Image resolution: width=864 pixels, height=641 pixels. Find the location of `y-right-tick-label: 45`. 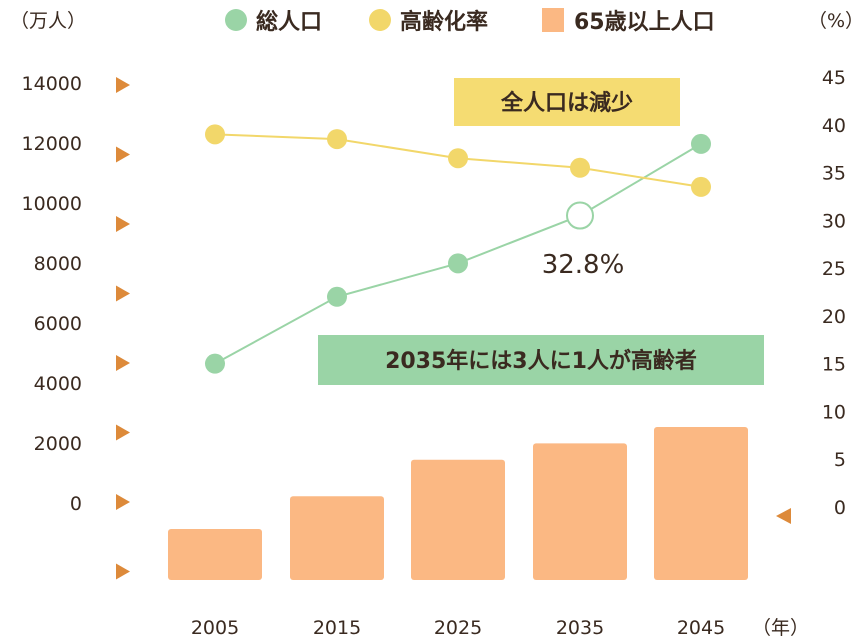

y-right-tick-label: 45 is located at coordinates (834, 78).